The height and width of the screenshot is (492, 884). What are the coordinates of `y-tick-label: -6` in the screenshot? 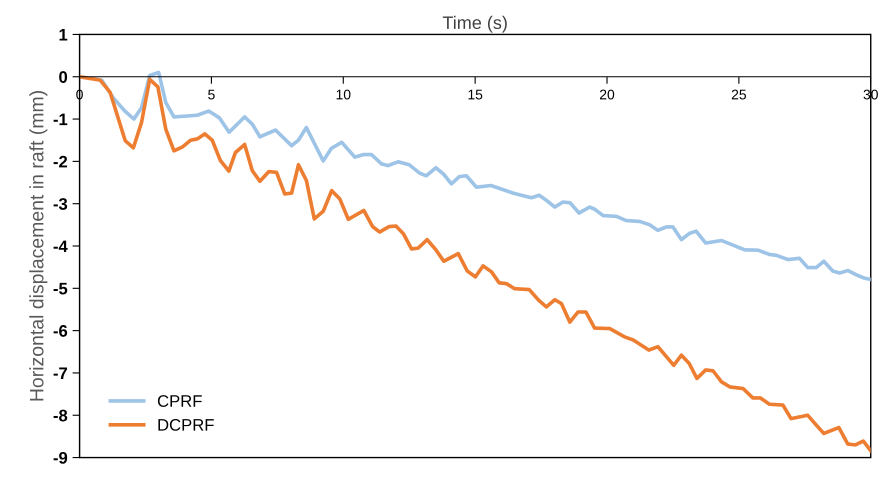 It's located at (61, 331).